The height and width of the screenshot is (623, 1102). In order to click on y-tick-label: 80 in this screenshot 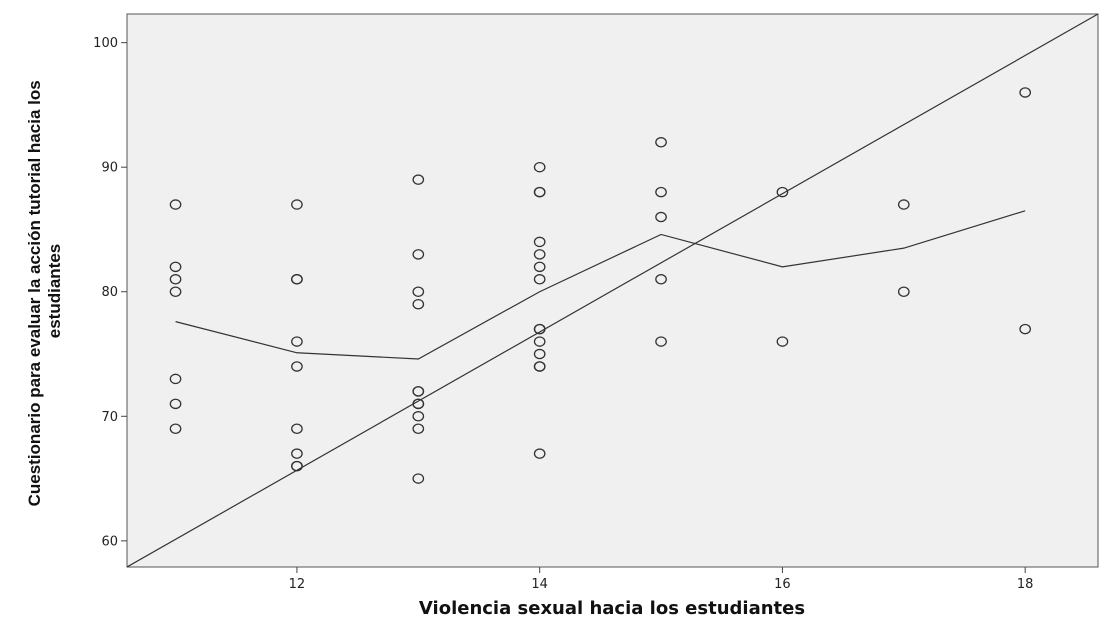, I will do `click(109, 292)`.